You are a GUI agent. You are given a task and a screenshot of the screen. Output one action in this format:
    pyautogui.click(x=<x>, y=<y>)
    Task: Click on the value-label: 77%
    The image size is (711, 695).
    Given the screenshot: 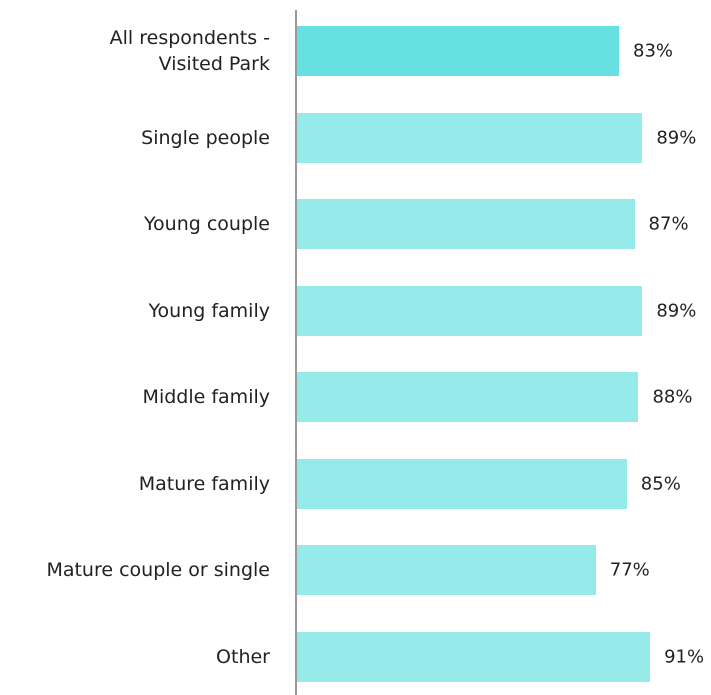 What is the action you would take?
    pyautogui.click(x=629, y=570)
    